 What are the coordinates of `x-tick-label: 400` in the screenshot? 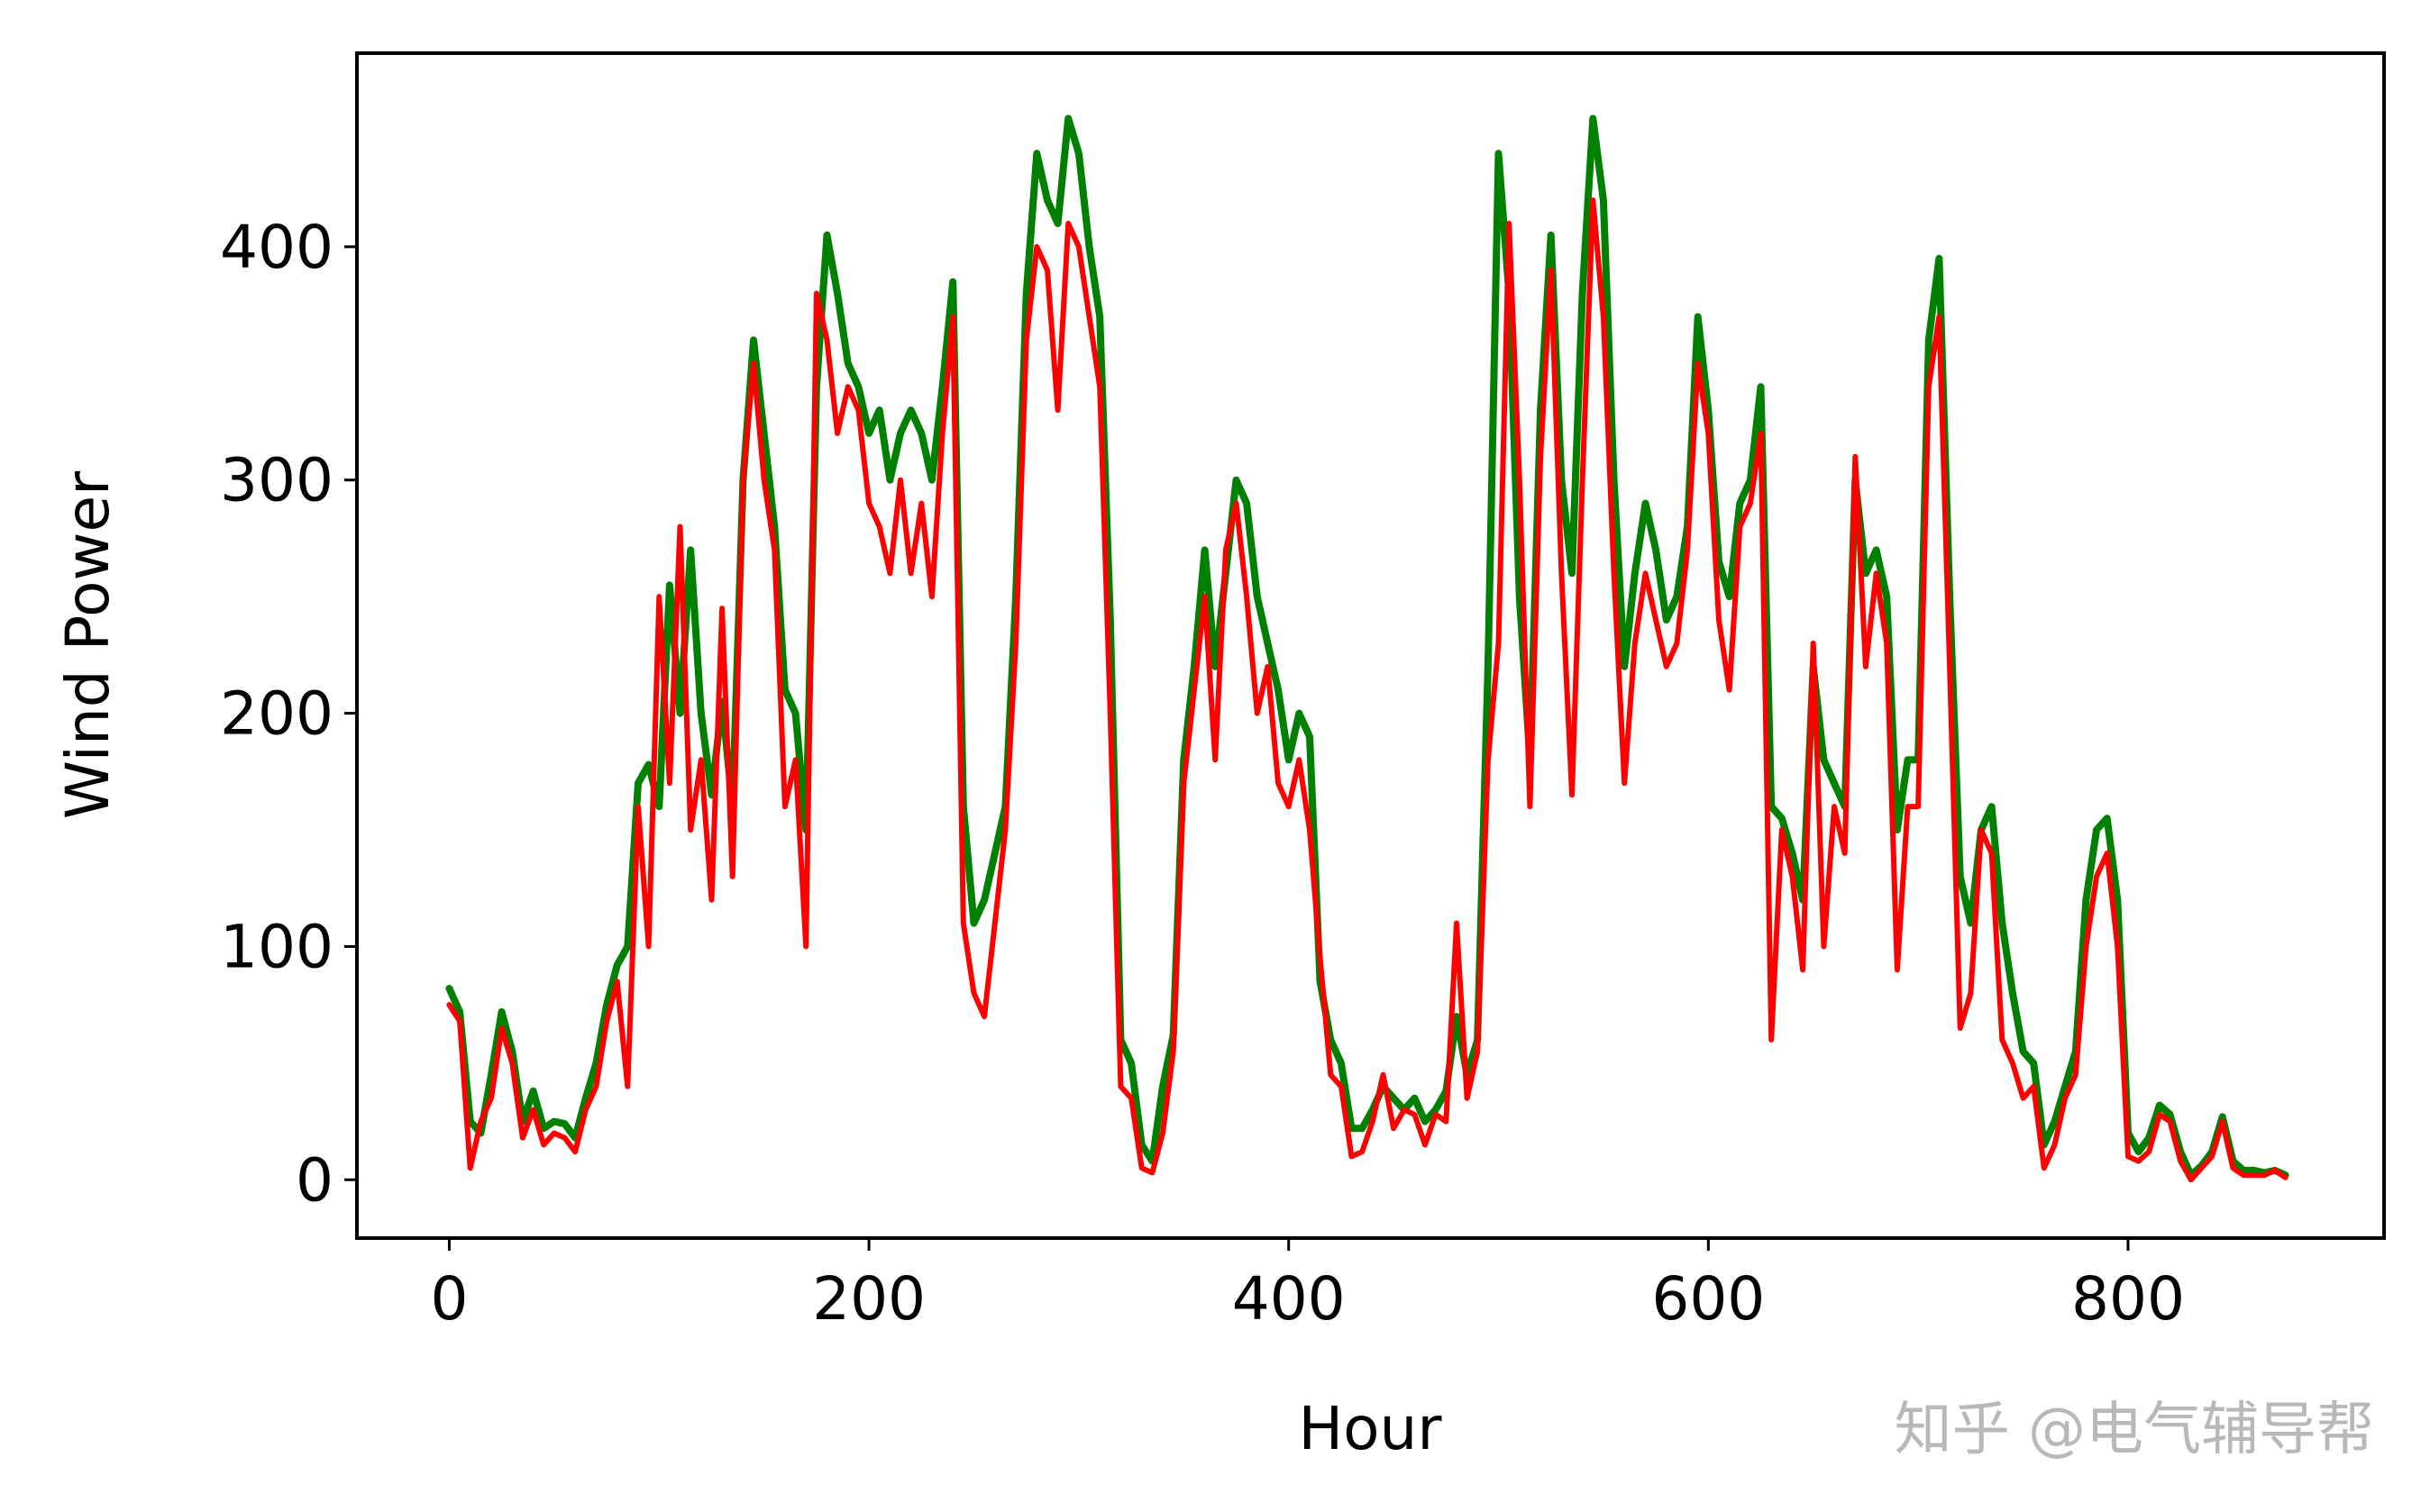 It's located at (1289, 1299).